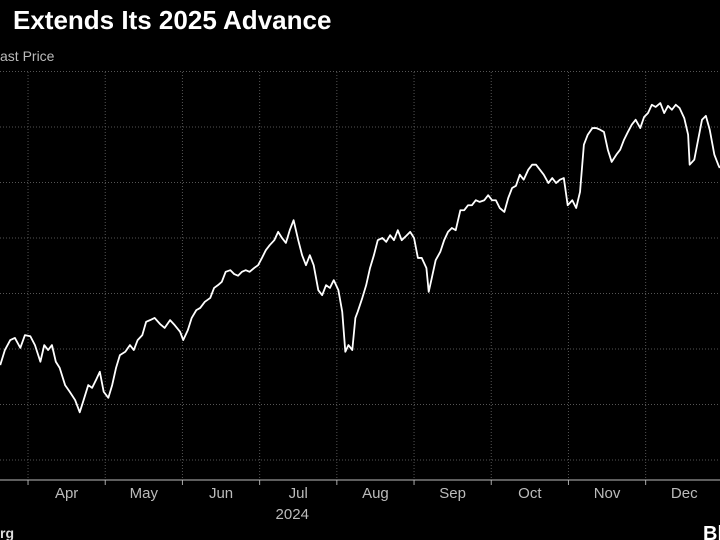  I want to click on logo: Bl, so click(711, 531).